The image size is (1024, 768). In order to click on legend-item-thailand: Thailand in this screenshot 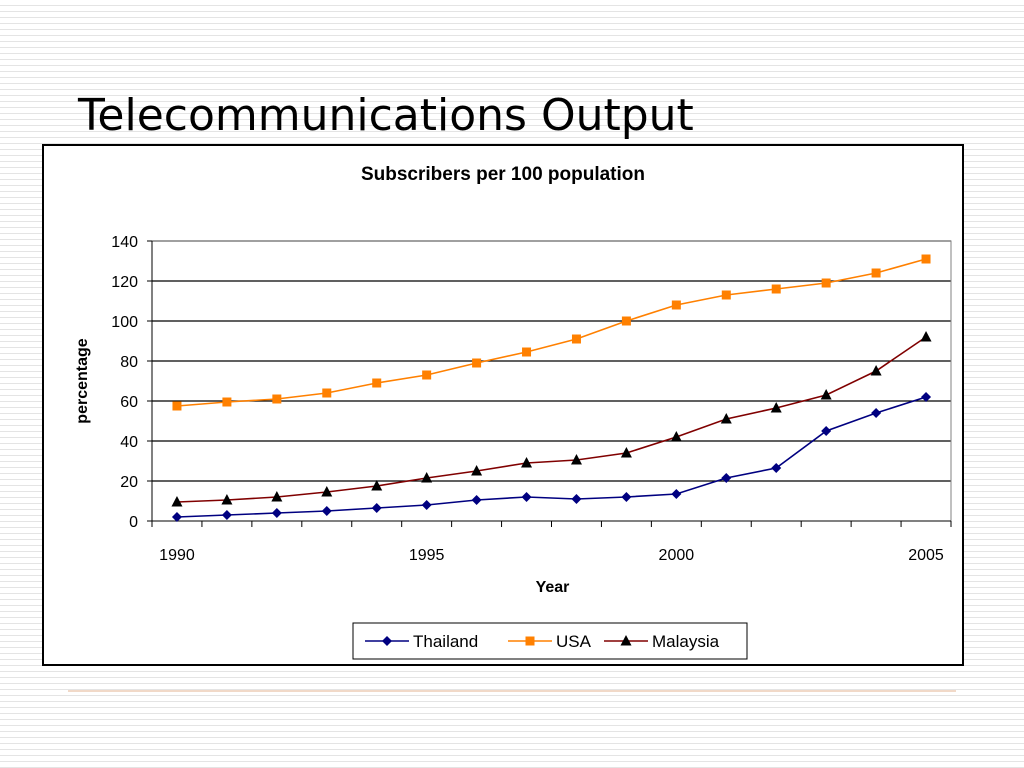, I will do `click(421, 641)`.